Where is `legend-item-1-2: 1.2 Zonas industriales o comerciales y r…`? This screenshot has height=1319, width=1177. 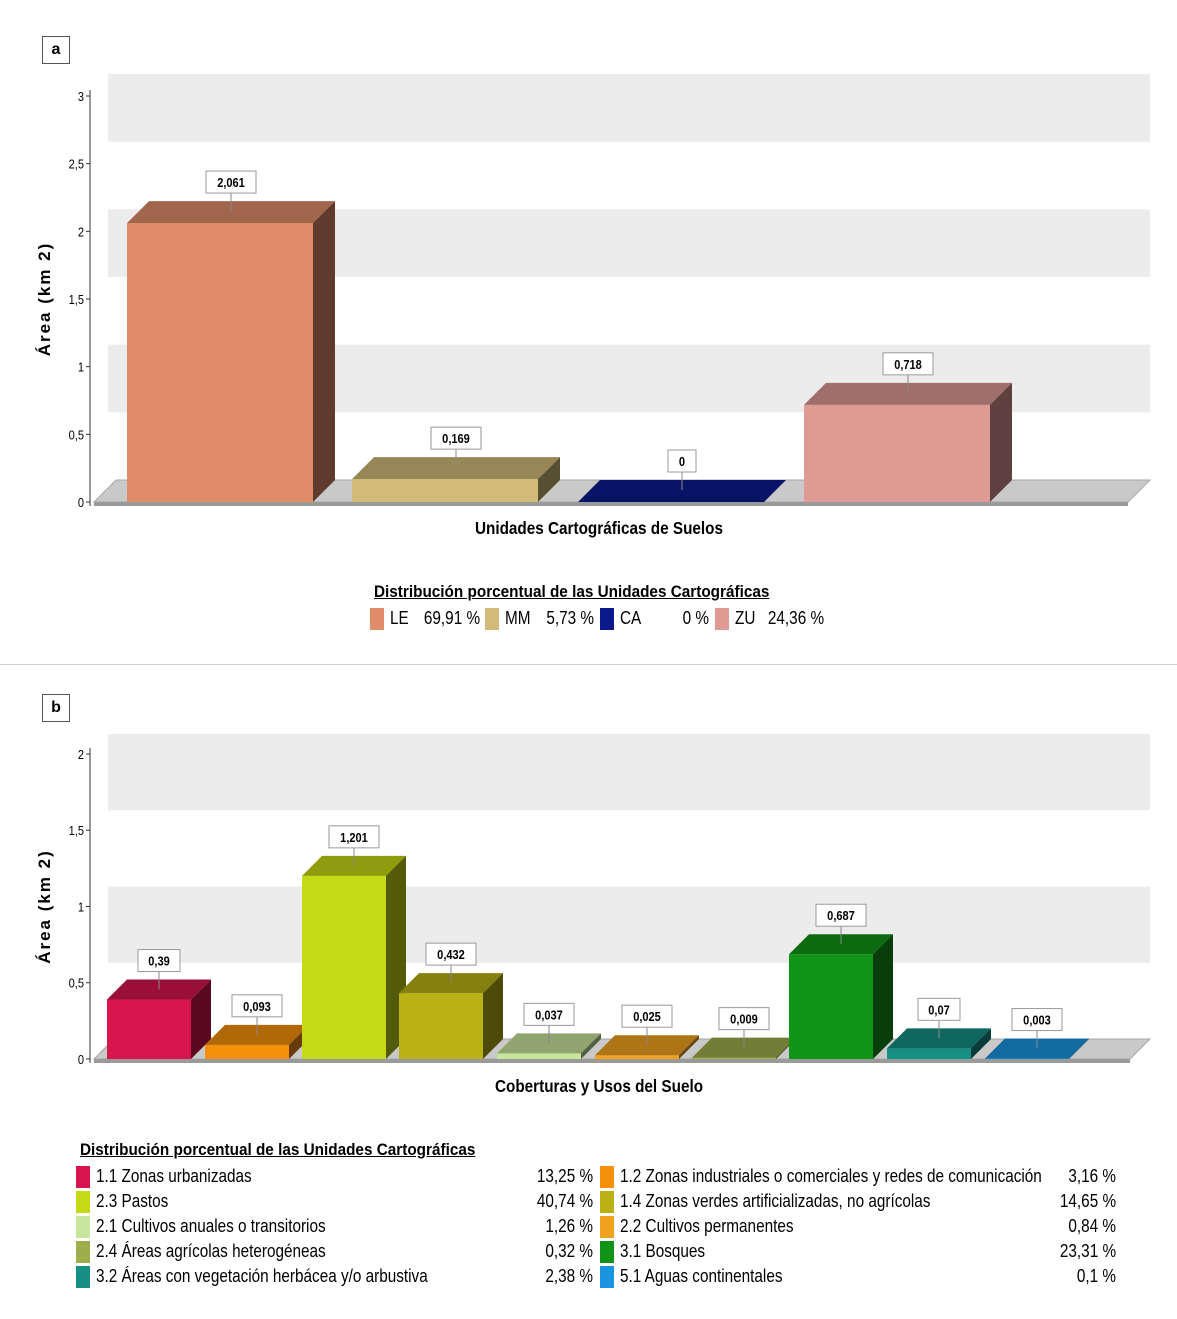 legend-item-1-2: 1.2 Zonas industriales o comerciales y r… is located at coordinates (858, 1176).